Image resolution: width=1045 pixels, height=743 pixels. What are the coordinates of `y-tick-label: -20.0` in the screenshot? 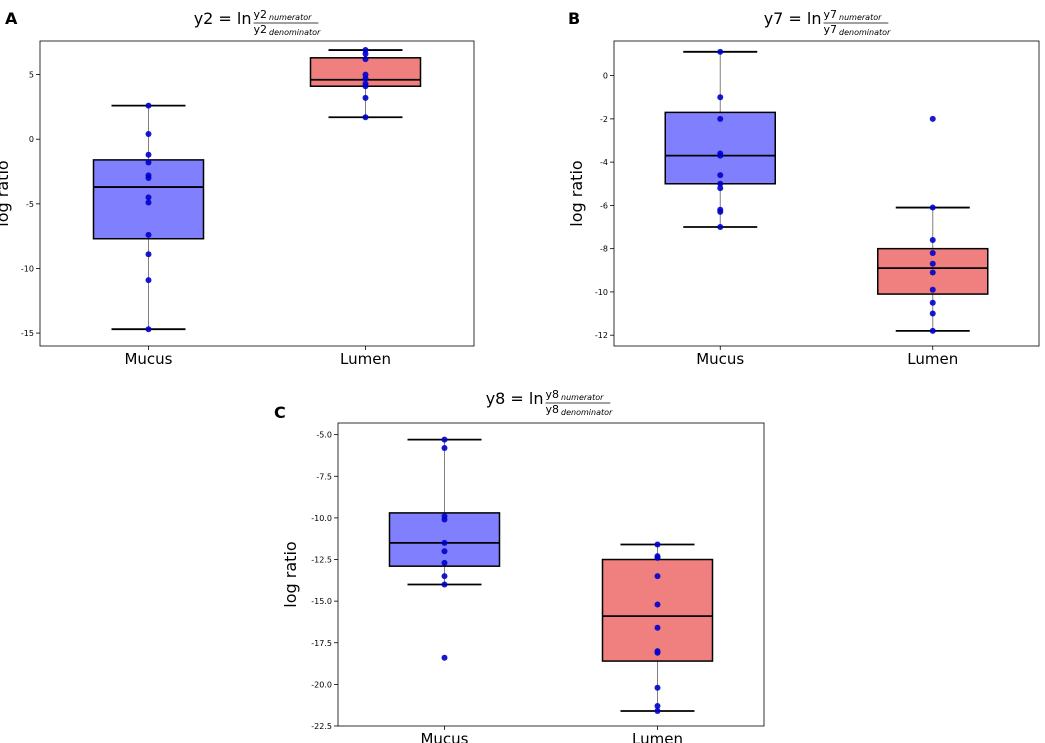 It's located at (321, 684).